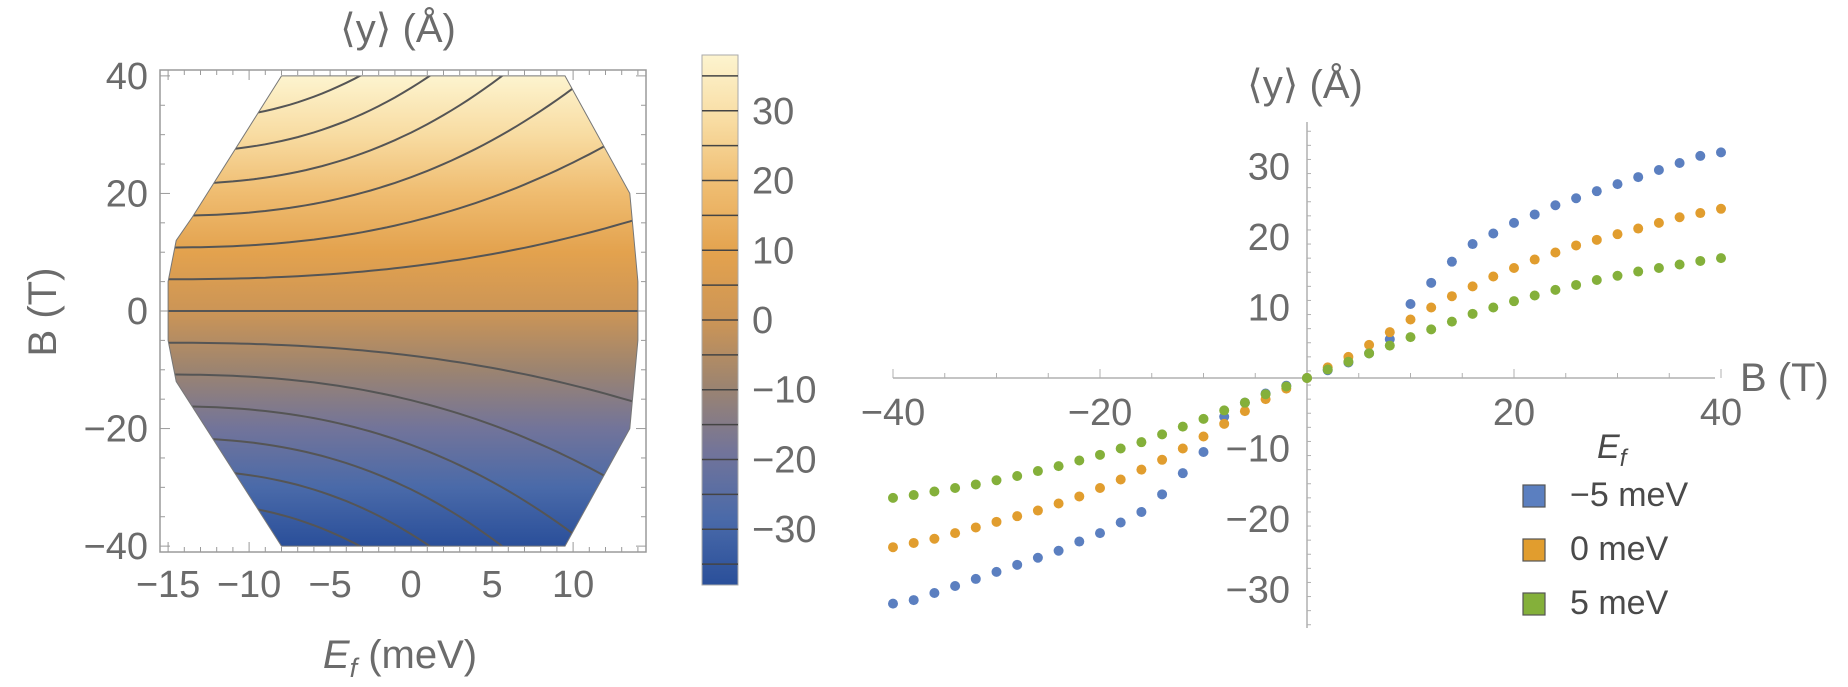 The width and height of the screenshot is (1848, 687). I want to click on contour-y-tick-label: −40, so click(116, 547).